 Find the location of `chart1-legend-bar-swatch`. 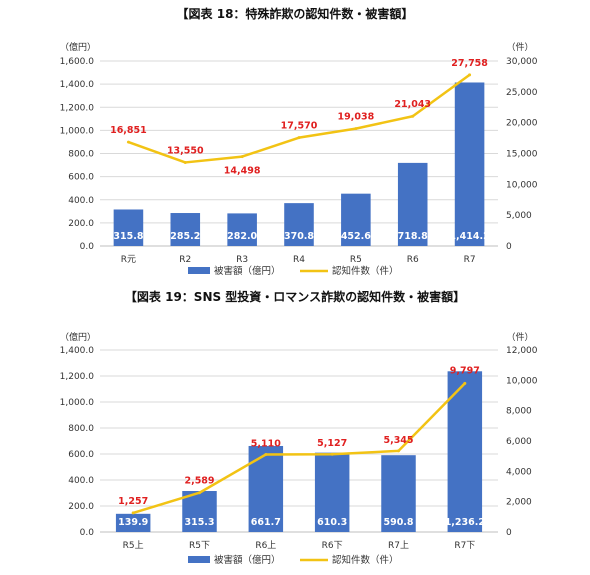

chart1-legend-bar-swatch is located at coordinates (199, 270).